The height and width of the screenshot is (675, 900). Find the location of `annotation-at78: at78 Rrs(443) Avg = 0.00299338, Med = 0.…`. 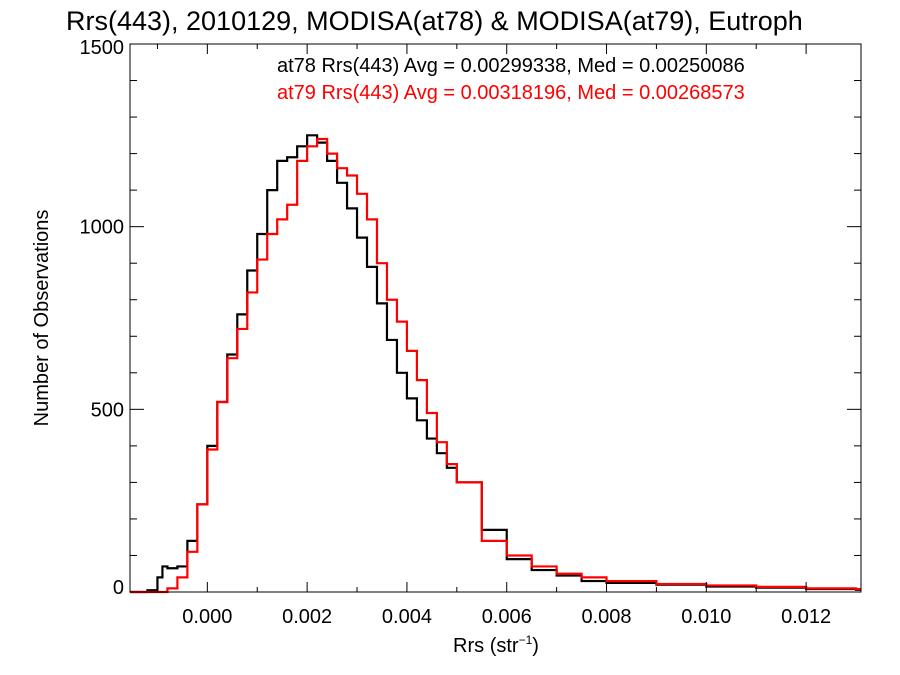

annotation-at78: at78 Rrs(443) Avg = 0.00299338, Med = 0.… is located at coordinates (511, 66).